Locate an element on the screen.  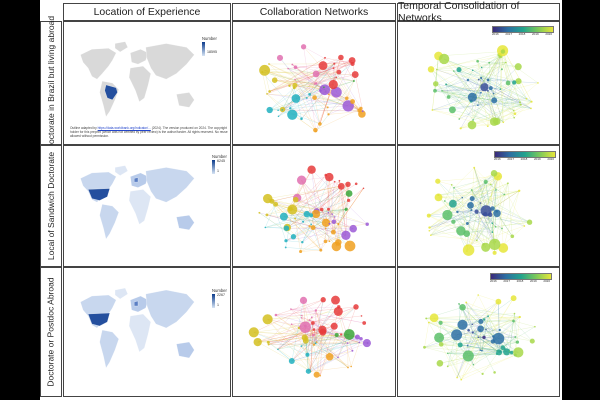
timeline-labels: 2016 2017 2018 2019 2020 is located at coordinates (520, 281).